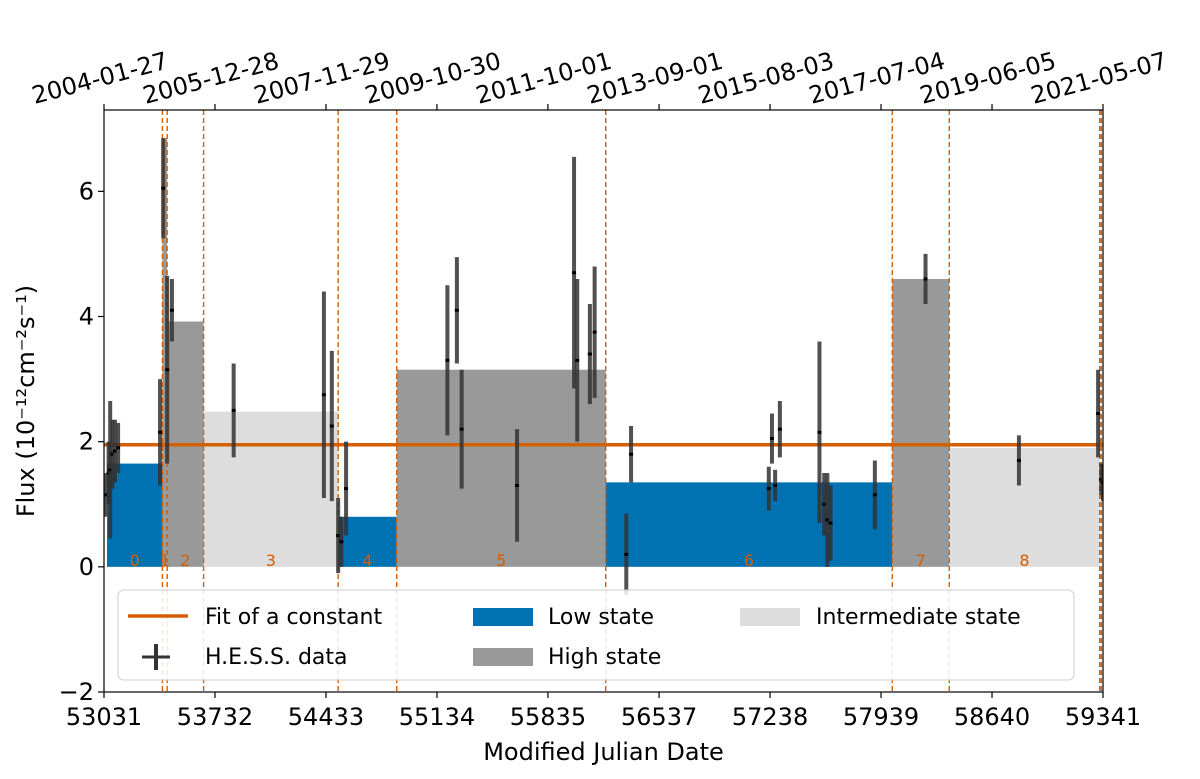 The image size is (1200, 779). What do you see at coordinates (293, 617) in the screenshot?
I see `legend-label: Fit of a constant` at bounding box center [293, 617].